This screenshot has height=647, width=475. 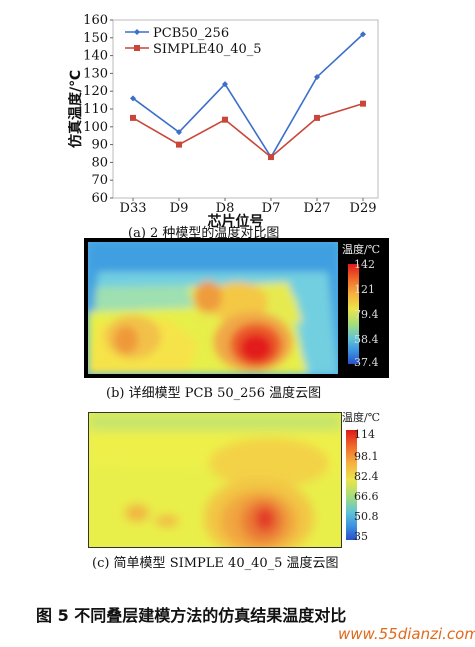 I want to click on colorscale-c-title: 温度/℃, so click(x=361, y=417).